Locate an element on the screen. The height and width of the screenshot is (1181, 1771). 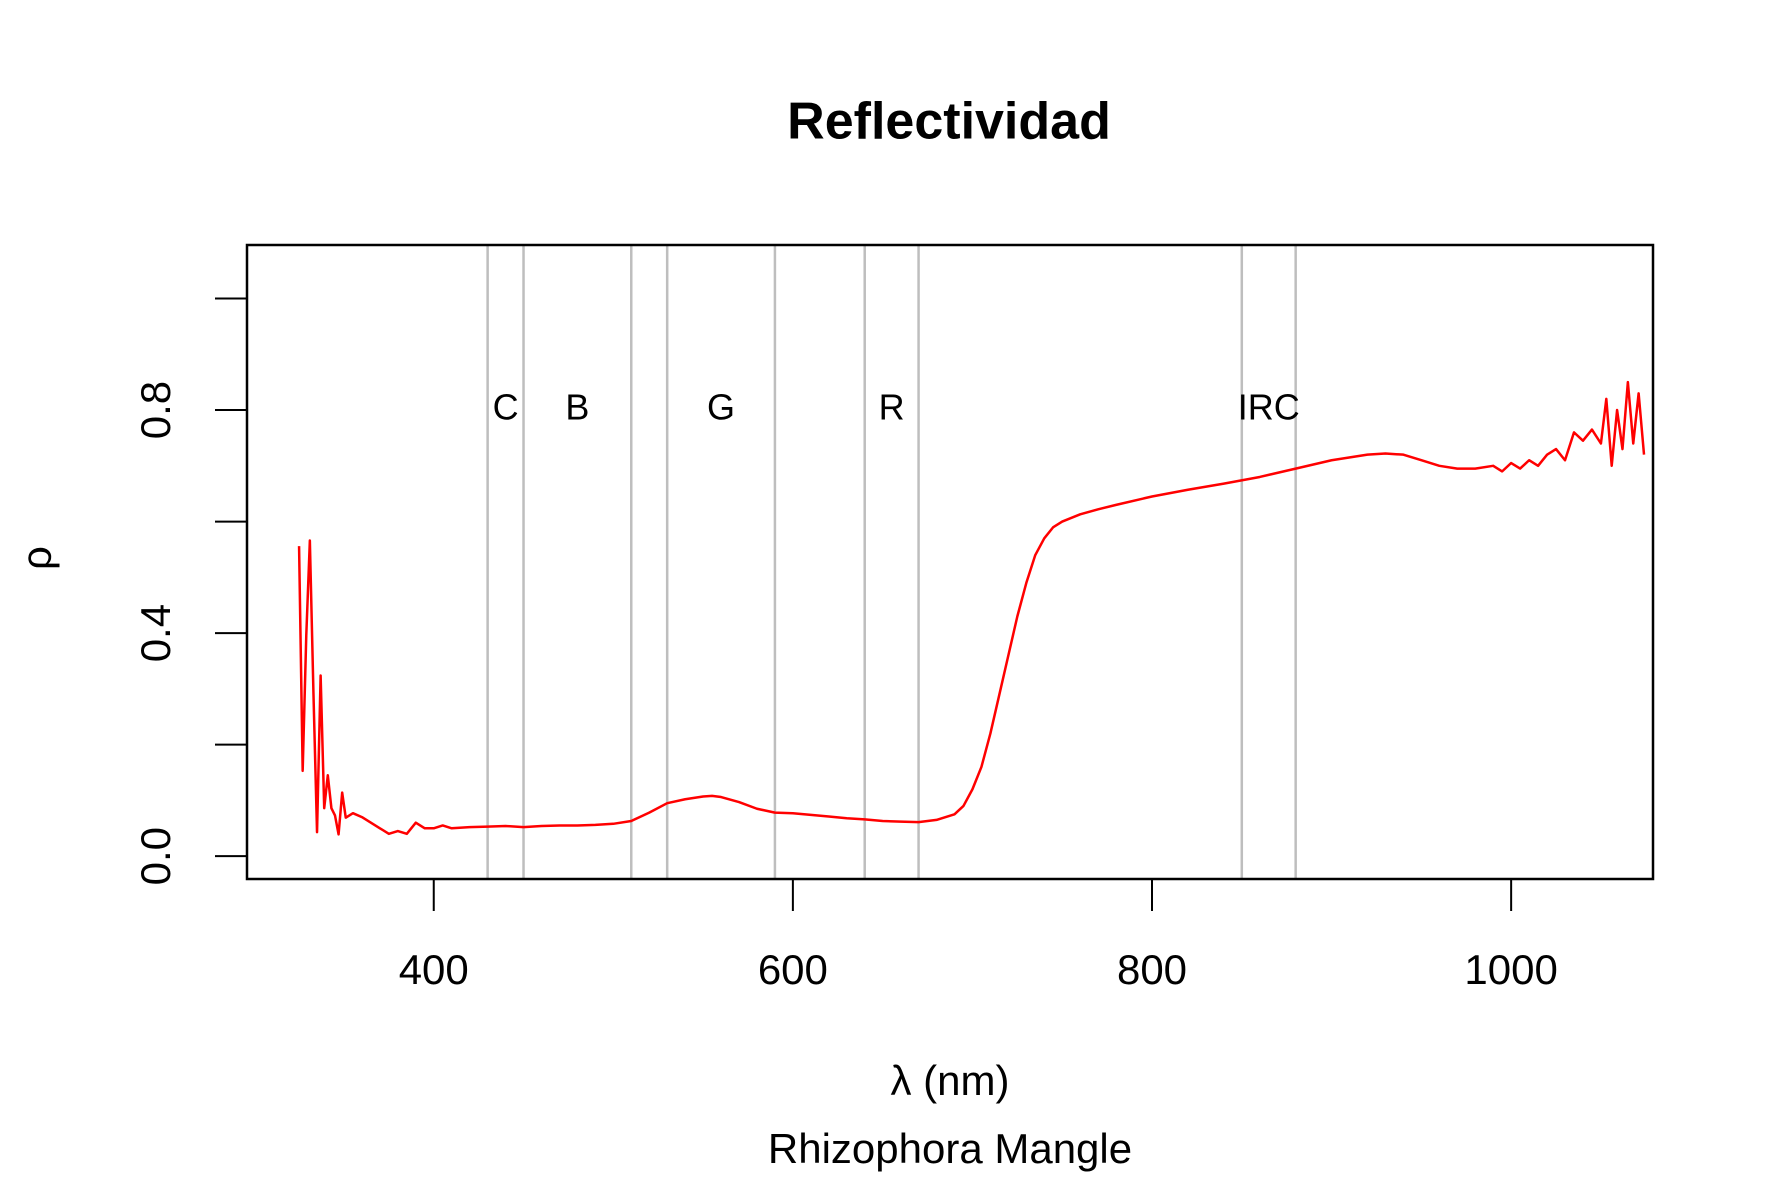
y-tick-label: 0.0 is located at coordinates (155, 856).